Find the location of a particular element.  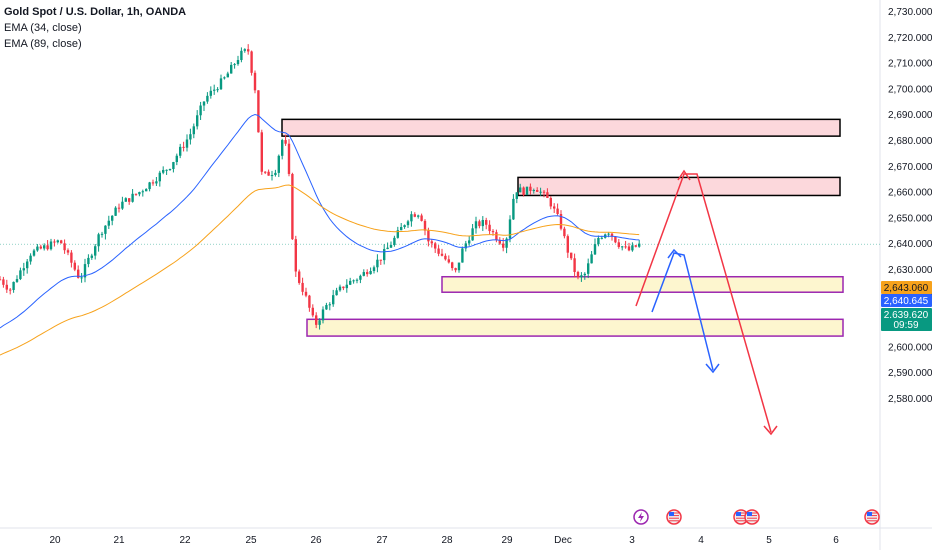

y-tick-label: 2,680.000 is located at coordinates (910, 141).